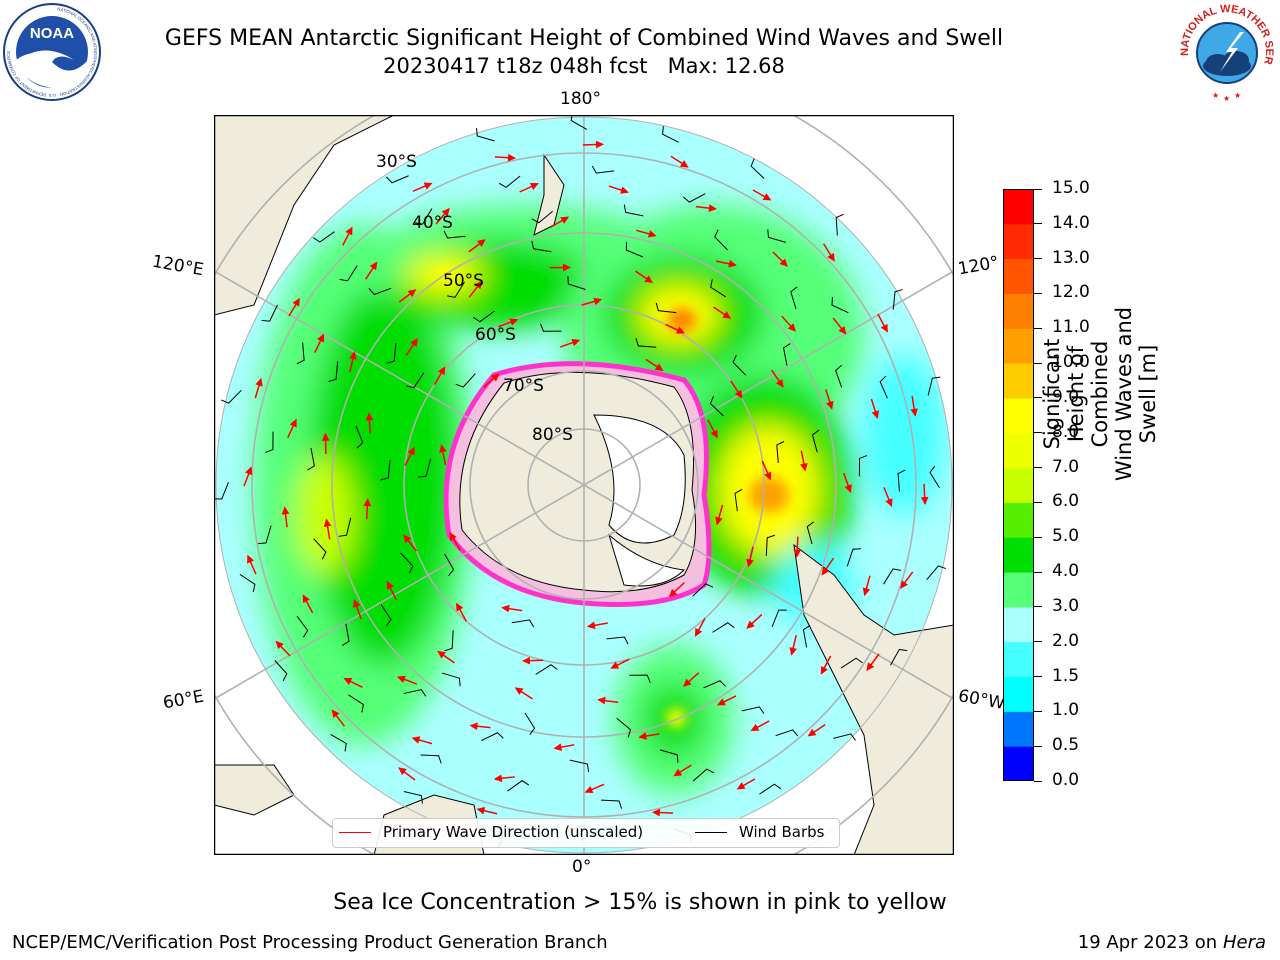  I want to click on lon-label-lower-left: 60°E, so click(183, 700).